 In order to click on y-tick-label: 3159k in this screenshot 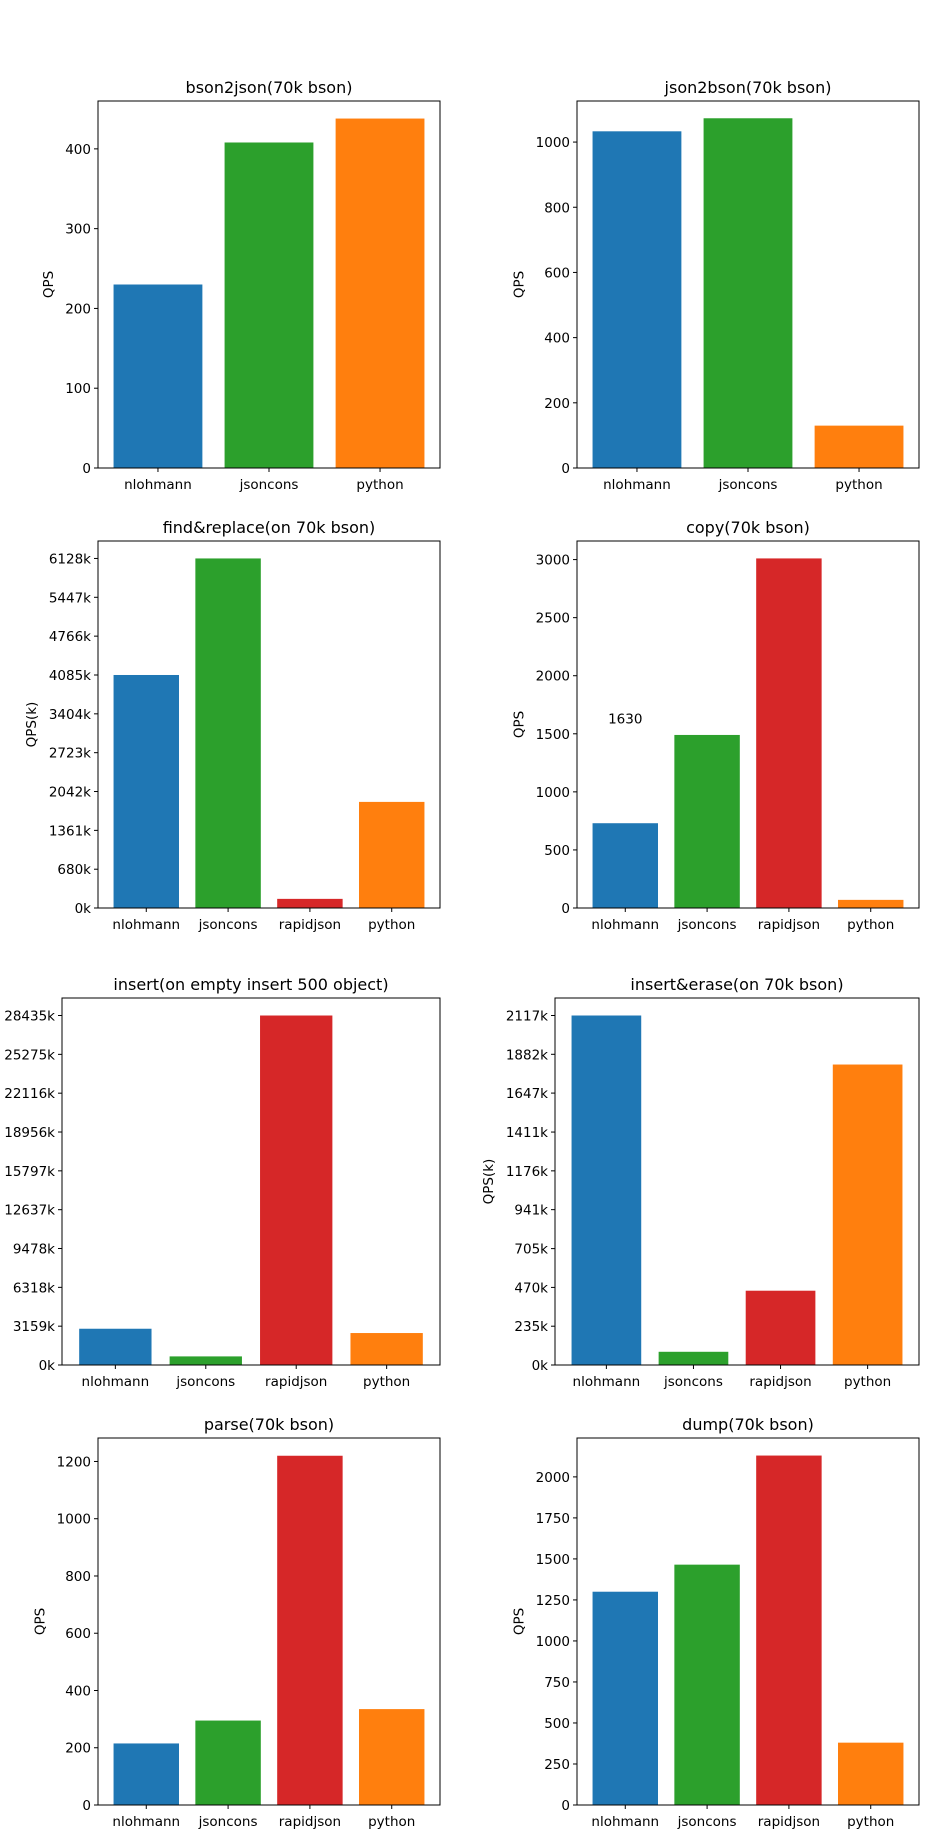, I will do `click(34, 1327)`.